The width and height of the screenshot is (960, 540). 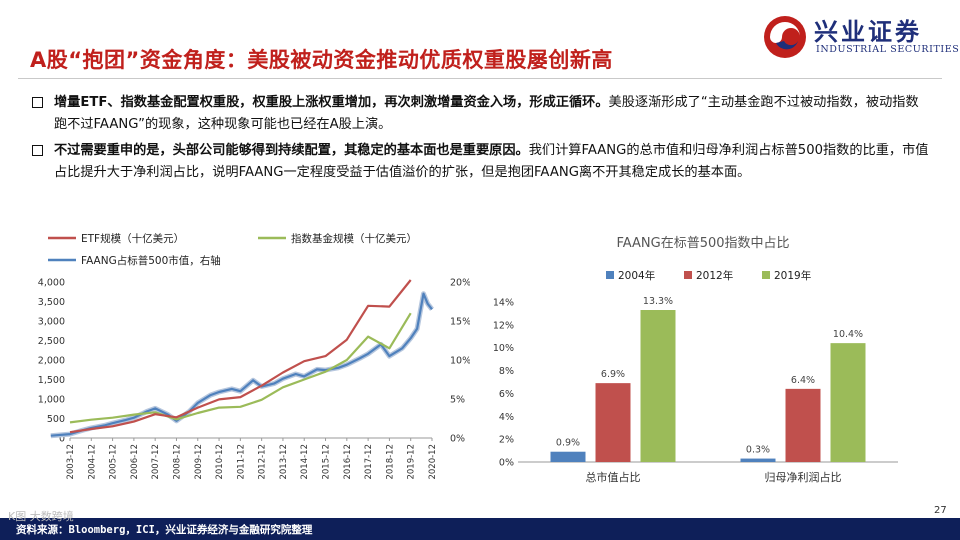 What do you see at coordinates (460, 283) in the screenshot?
I see `y-right-tick-label: 20%` at bounding box center [460, 283].